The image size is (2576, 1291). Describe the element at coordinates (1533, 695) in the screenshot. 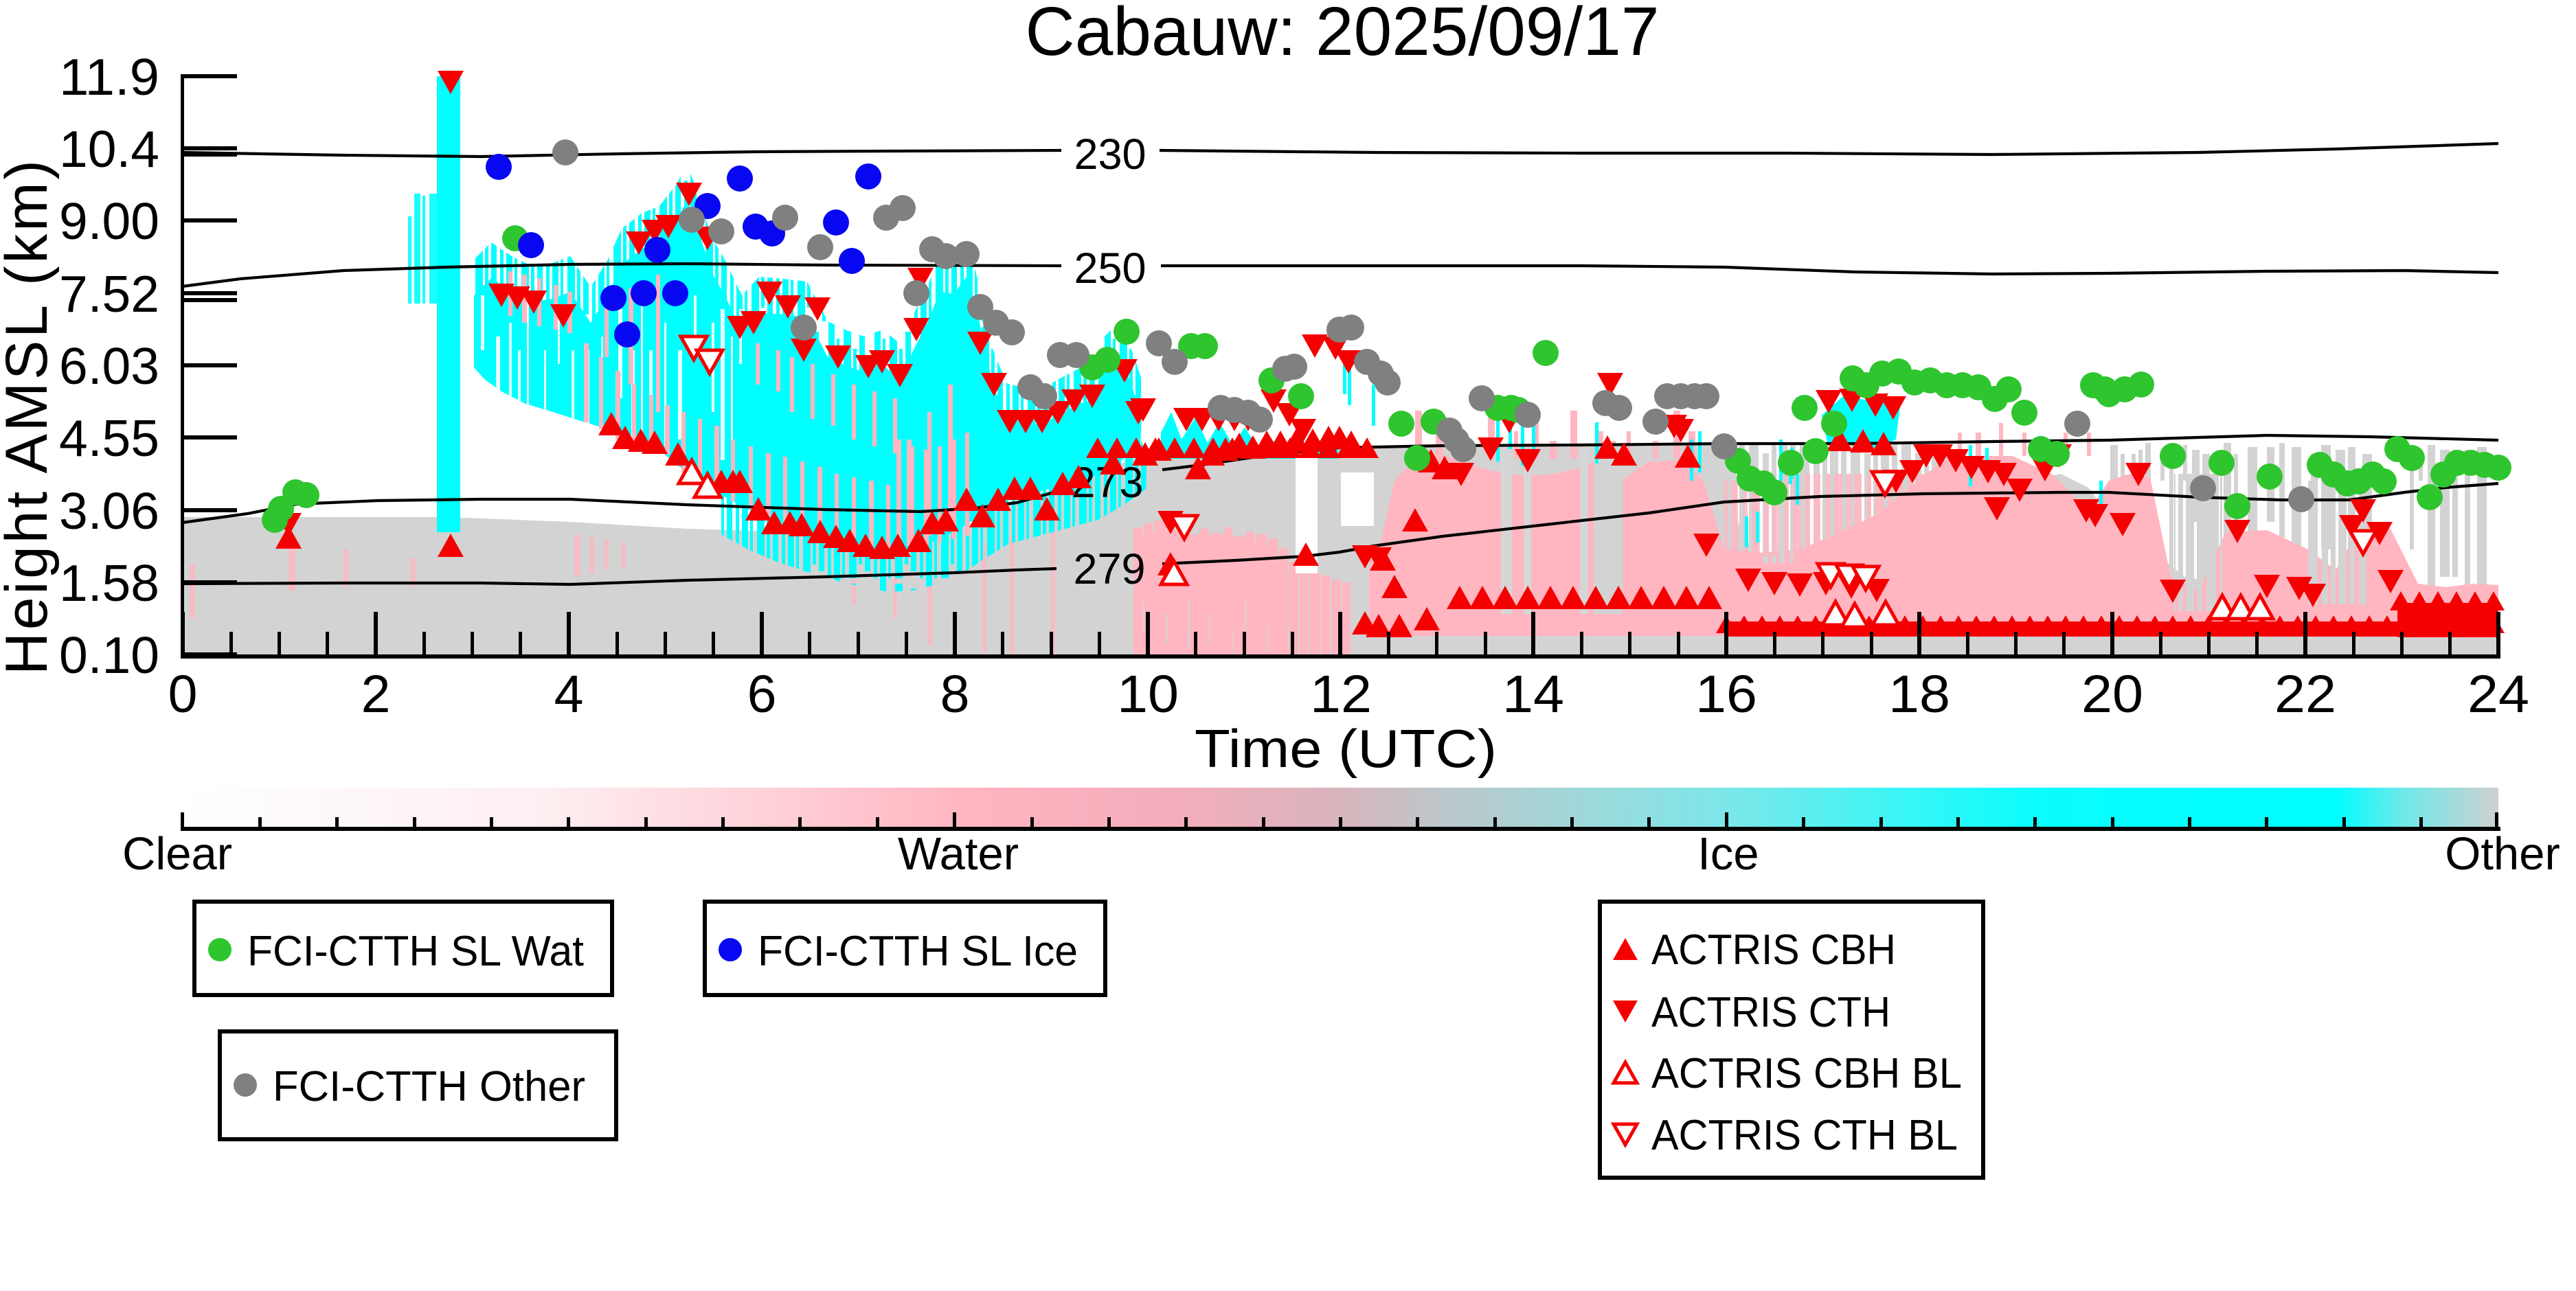

I see `svg-text: 14` at that location.